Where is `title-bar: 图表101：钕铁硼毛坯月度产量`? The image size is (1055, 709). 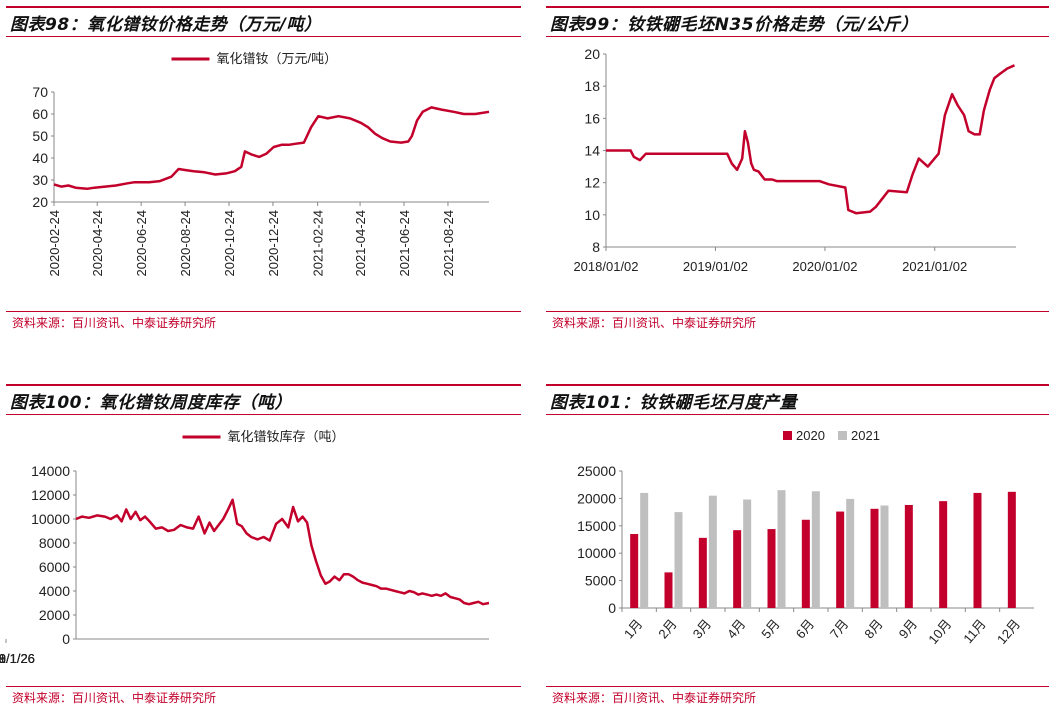
title-bar: 图表101：钕铁硼毛坯月度产量 is located at coordinates (797, 399).